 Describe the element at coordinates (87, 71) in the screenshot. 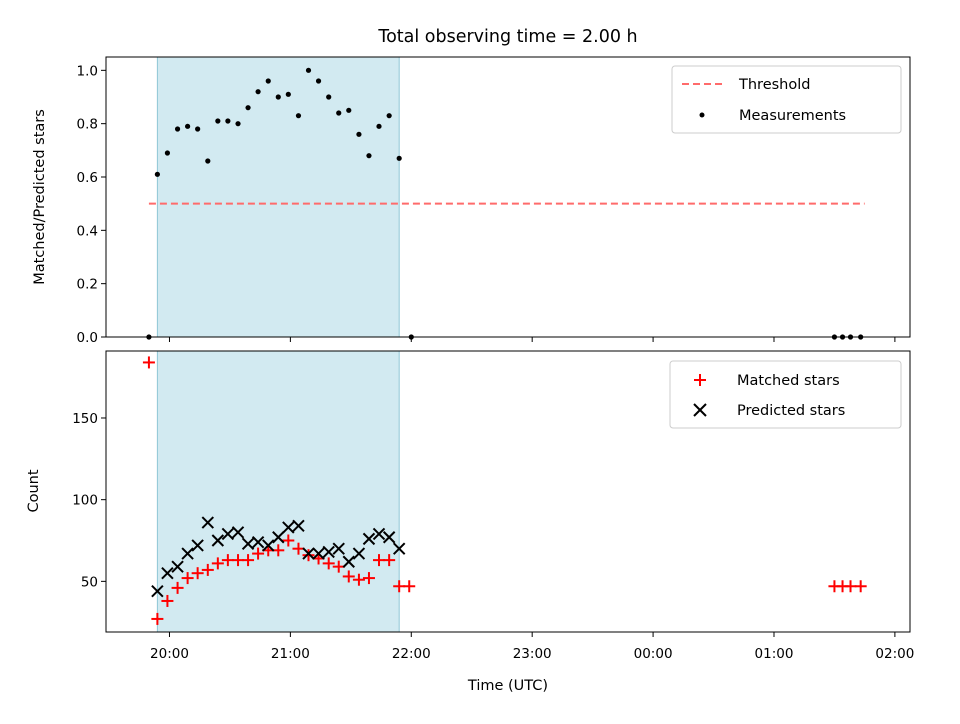

I see `y-tick-label: 1.0` at that location.